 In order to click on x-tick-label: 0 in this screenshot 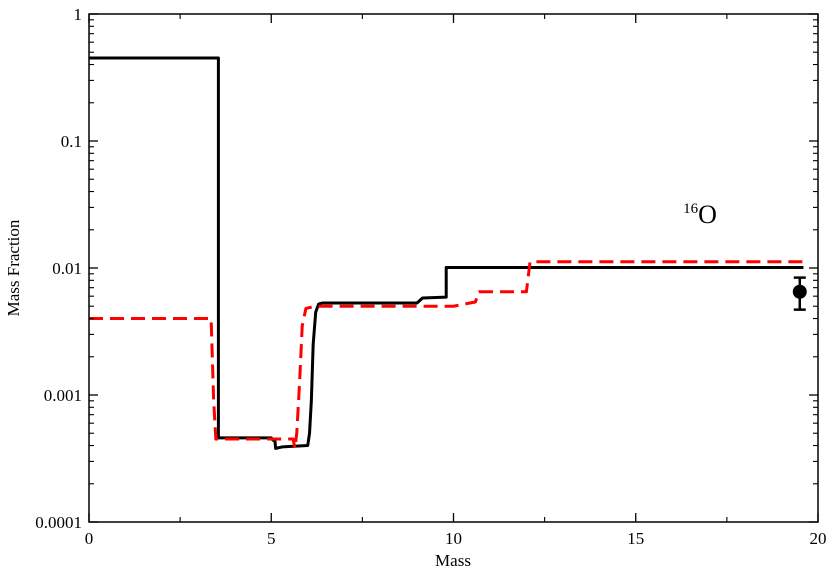, I will do `click(89, 538)`.